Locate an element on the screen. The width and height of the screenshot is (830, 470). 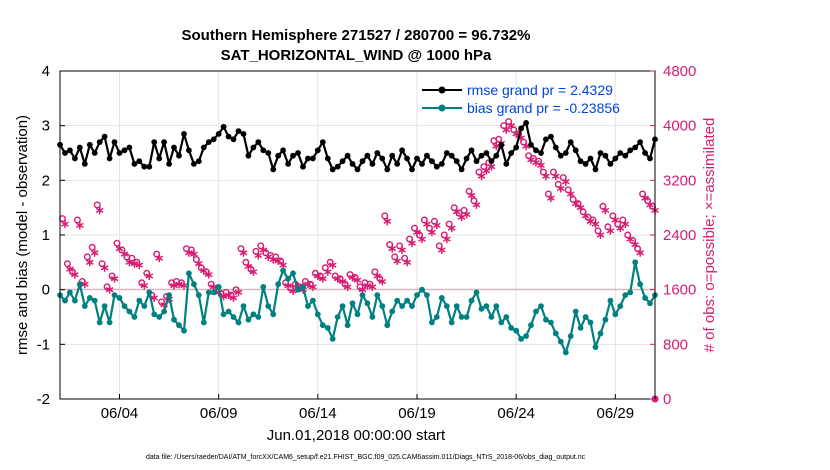
y2-tick-label: 4800 is located at coordinates (679, 71).